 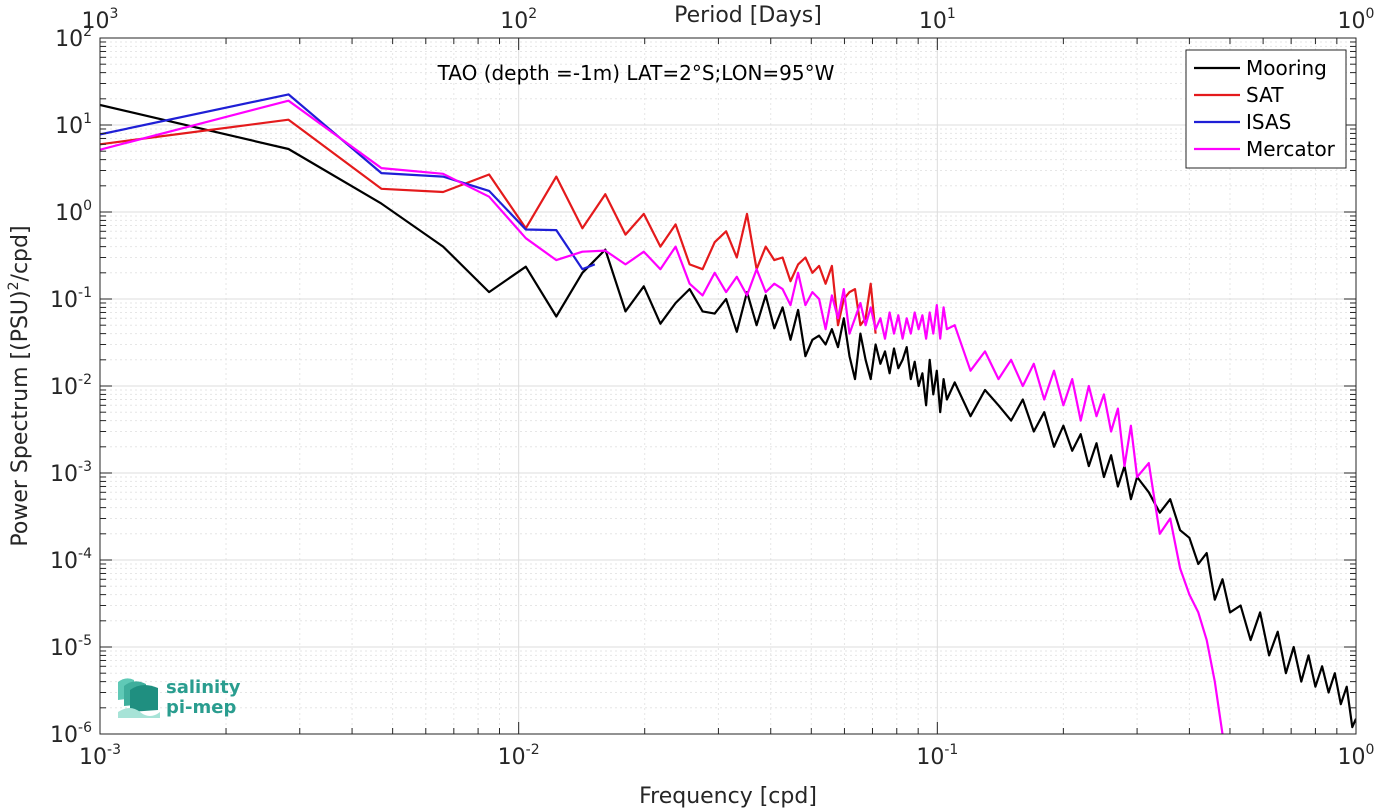 What do you see at coordinates (85, 380) in the screenshot?
I see `y-tick-label-exponent: -2` at bounding box center [85, 380].